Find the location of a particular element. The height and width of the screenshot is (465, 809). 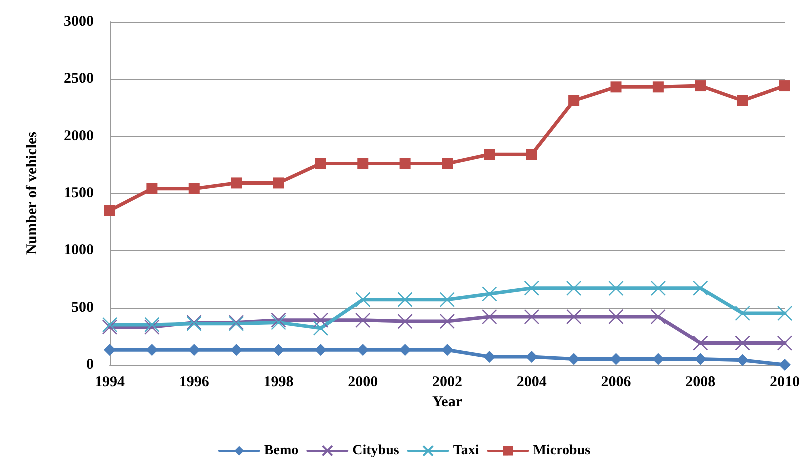

legend-label: Bemo is located at coordinates (281, 451).